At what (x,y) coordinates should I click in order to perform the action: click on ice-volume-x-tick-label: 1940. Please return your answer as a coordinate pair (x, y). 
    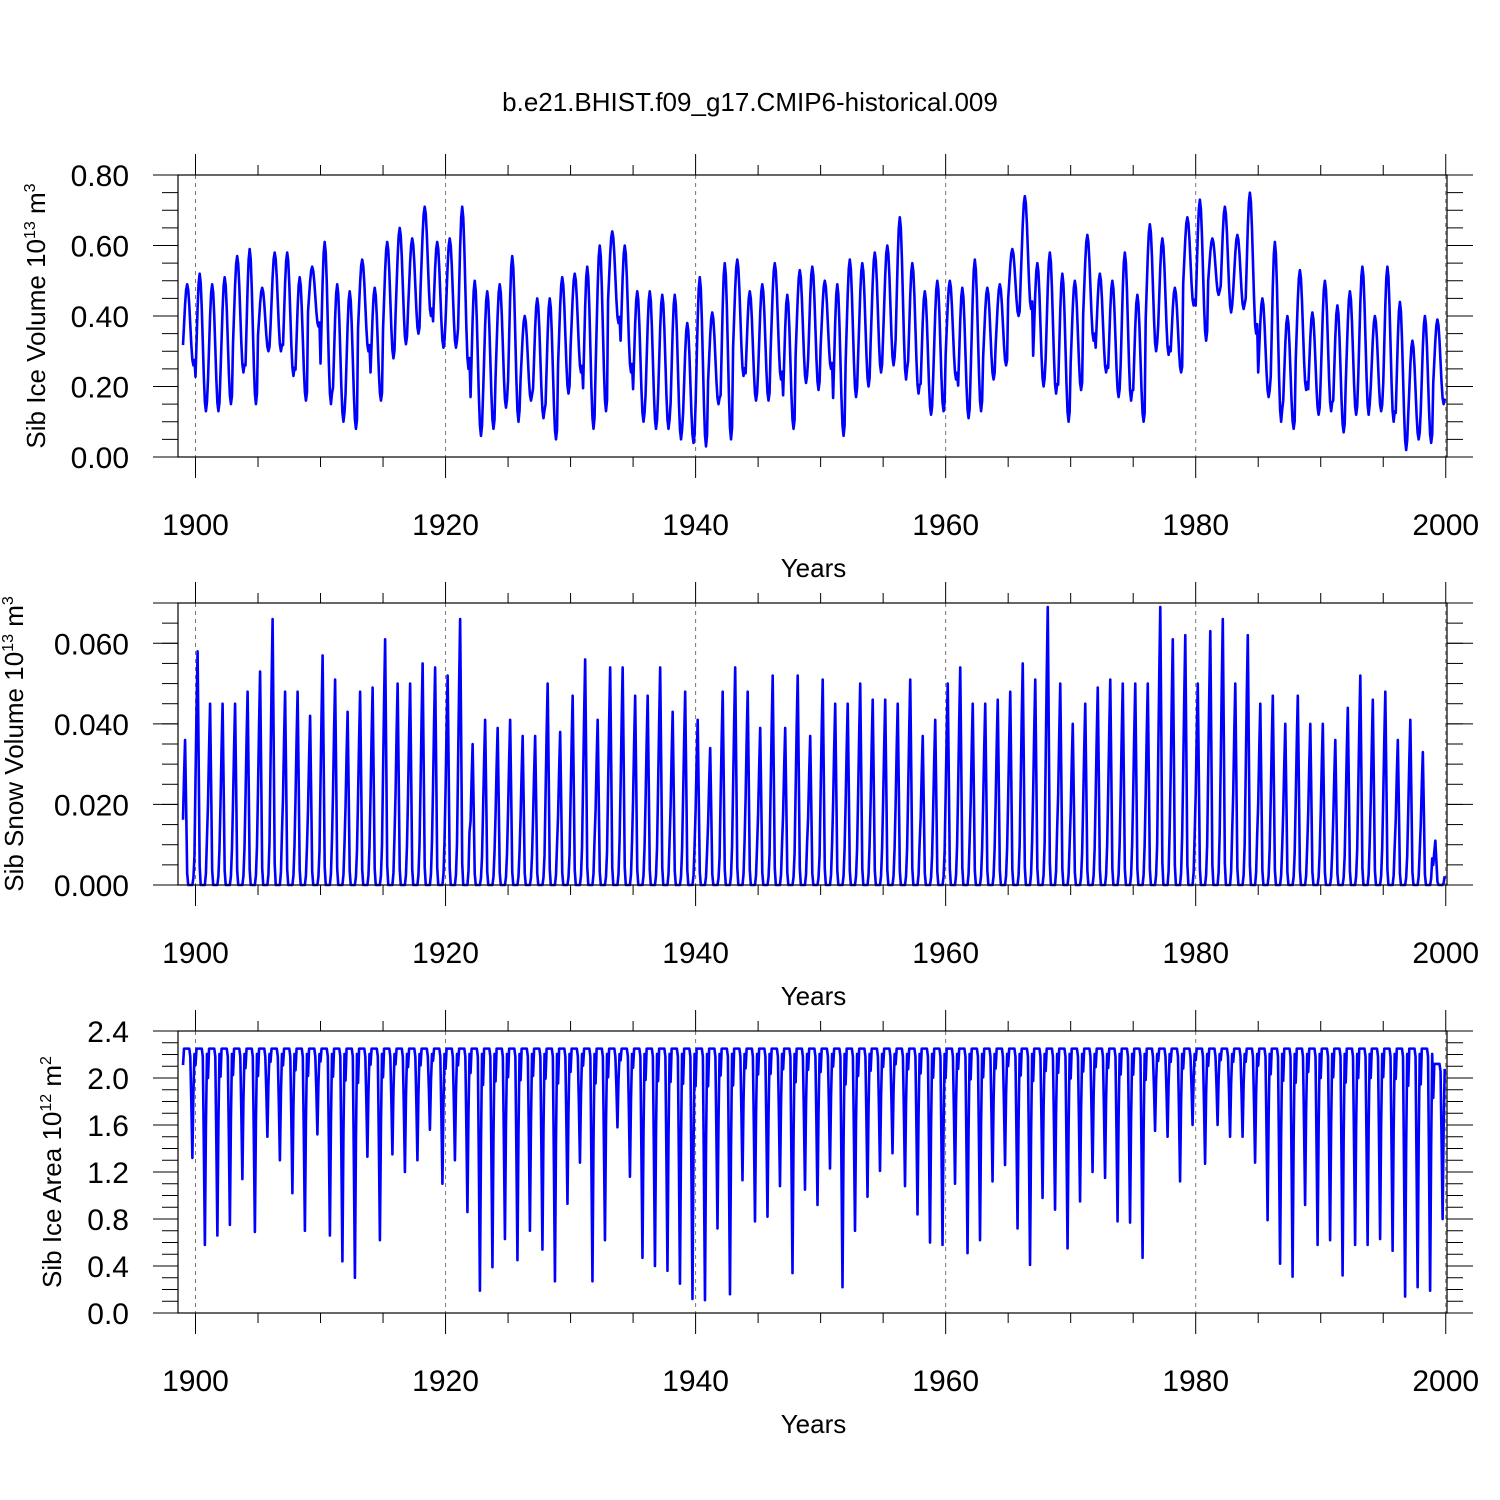
    Looking at the image, I should click on (695, 525).